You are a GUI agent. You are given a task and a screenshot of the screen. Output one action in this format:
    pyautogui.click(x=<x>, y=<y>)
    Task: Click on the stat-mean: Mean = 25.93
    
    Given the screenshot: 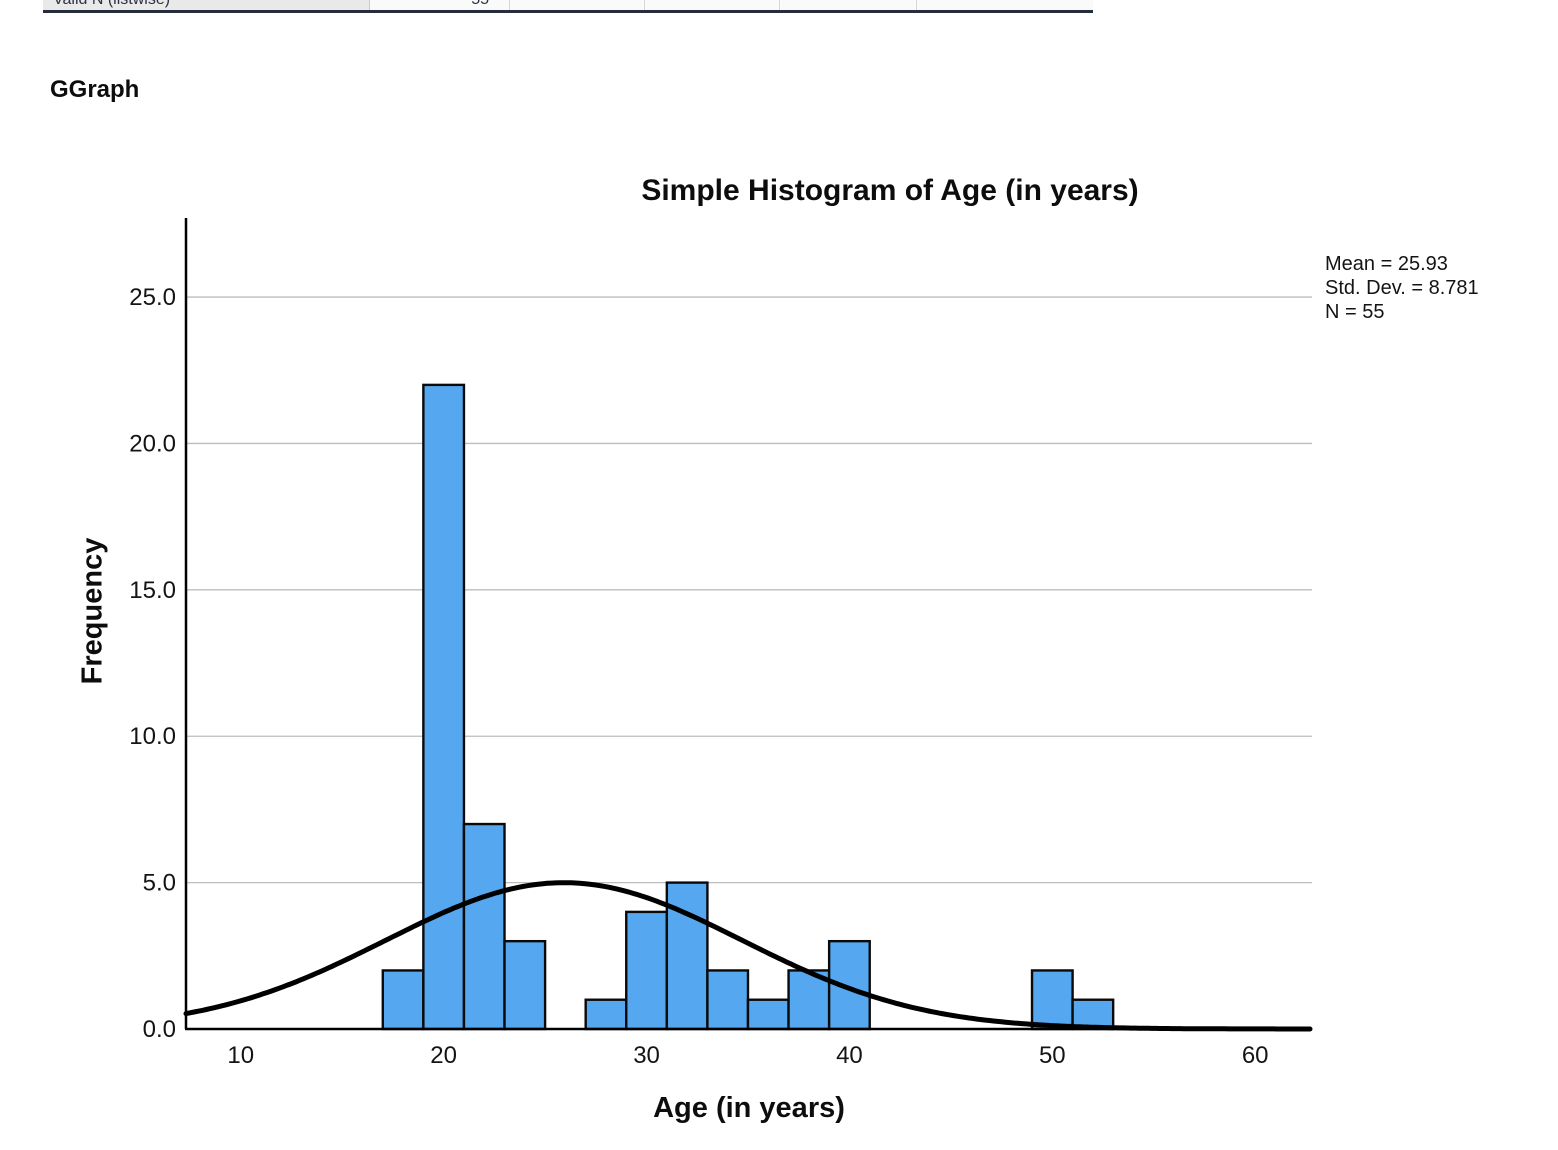 What is the action you would take?
    pyautogui.click(x=1386, y=264)
    